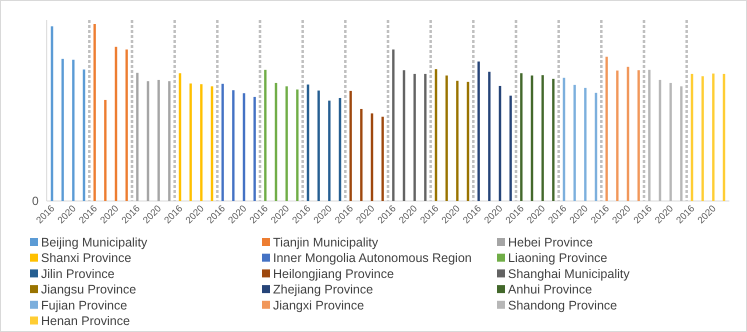  What do you see at coordinates (84, 305) in the screenshot?
I see `legend-label: Fujian Province` at bounding box center [84, 305].